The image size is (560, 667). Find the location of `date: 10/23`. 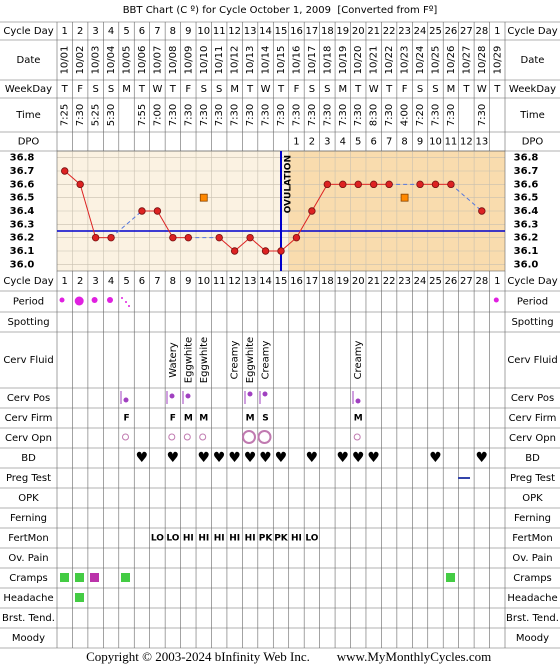

date: 10/23 is located at coordinates (405, 60).